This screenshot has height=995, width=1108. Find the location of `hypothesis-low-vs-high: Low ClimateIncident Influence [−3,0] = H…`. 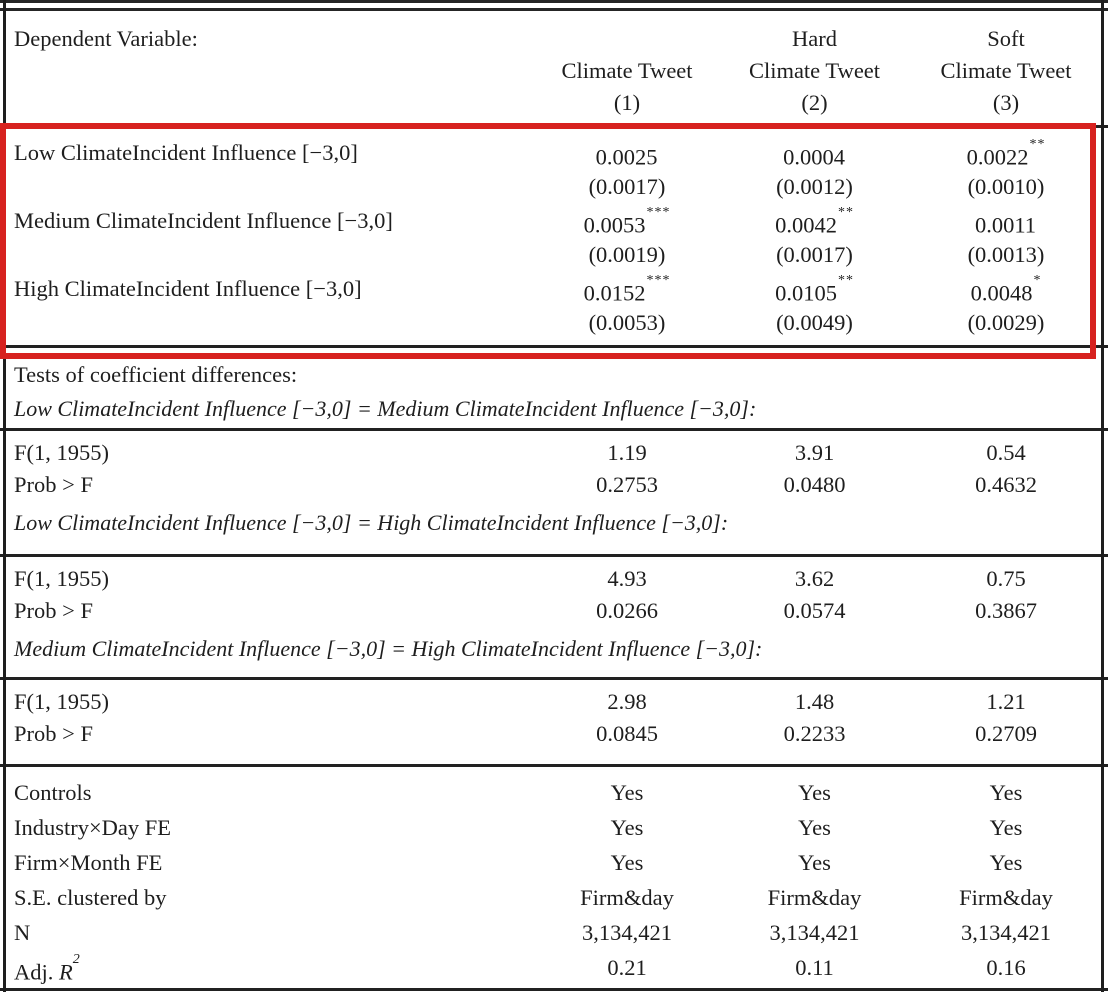

hypothesis-low-vs-high: Low ClimateIncident Influence [−3,0] = H… is located at coordinates (371, 522).